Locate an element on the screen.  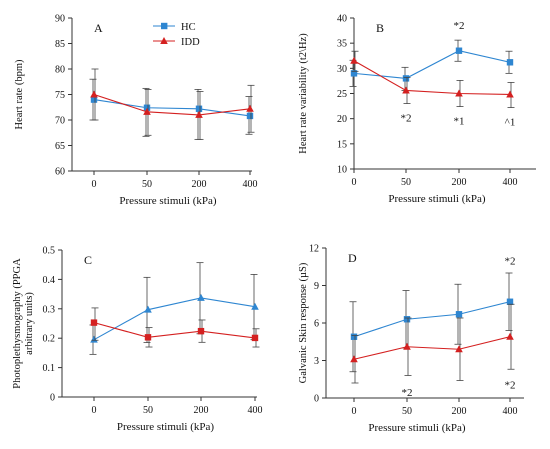
legend-marker-hc is located at coordinates (164, 26).